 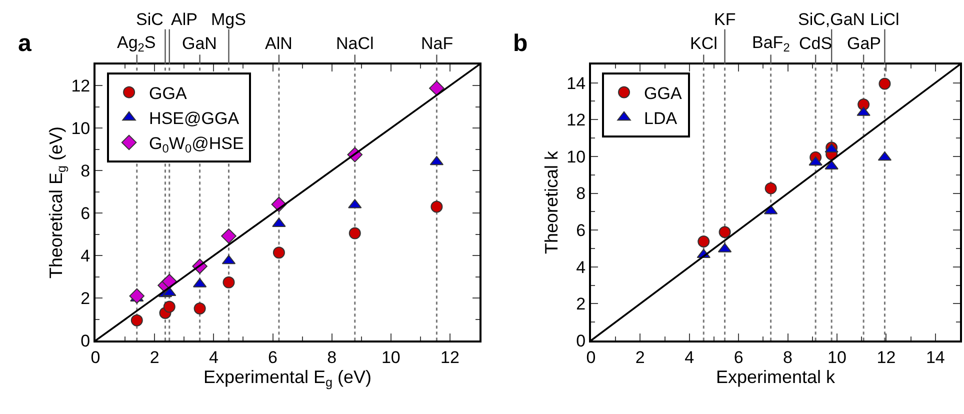 What do you see at coordinates (885, 19) in the screenshot?
I see `ref-line-label: LiCl` at bounding box center [885, 19].